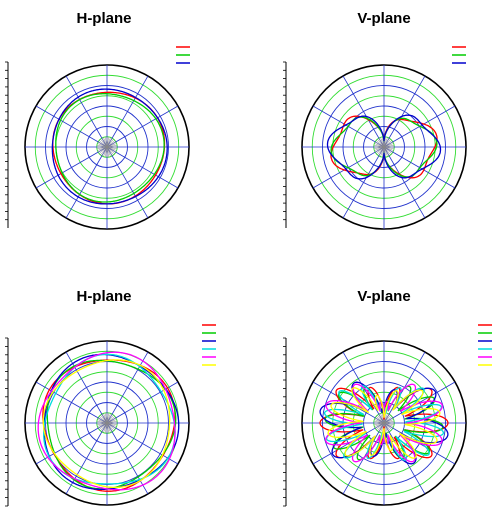 The height and width of the screenshot is (510, 496). What do you see at coordinates (103, 18) in the screenshot?
I see `chart-title-top-left: H-plane` at bounding box center [103, 18].